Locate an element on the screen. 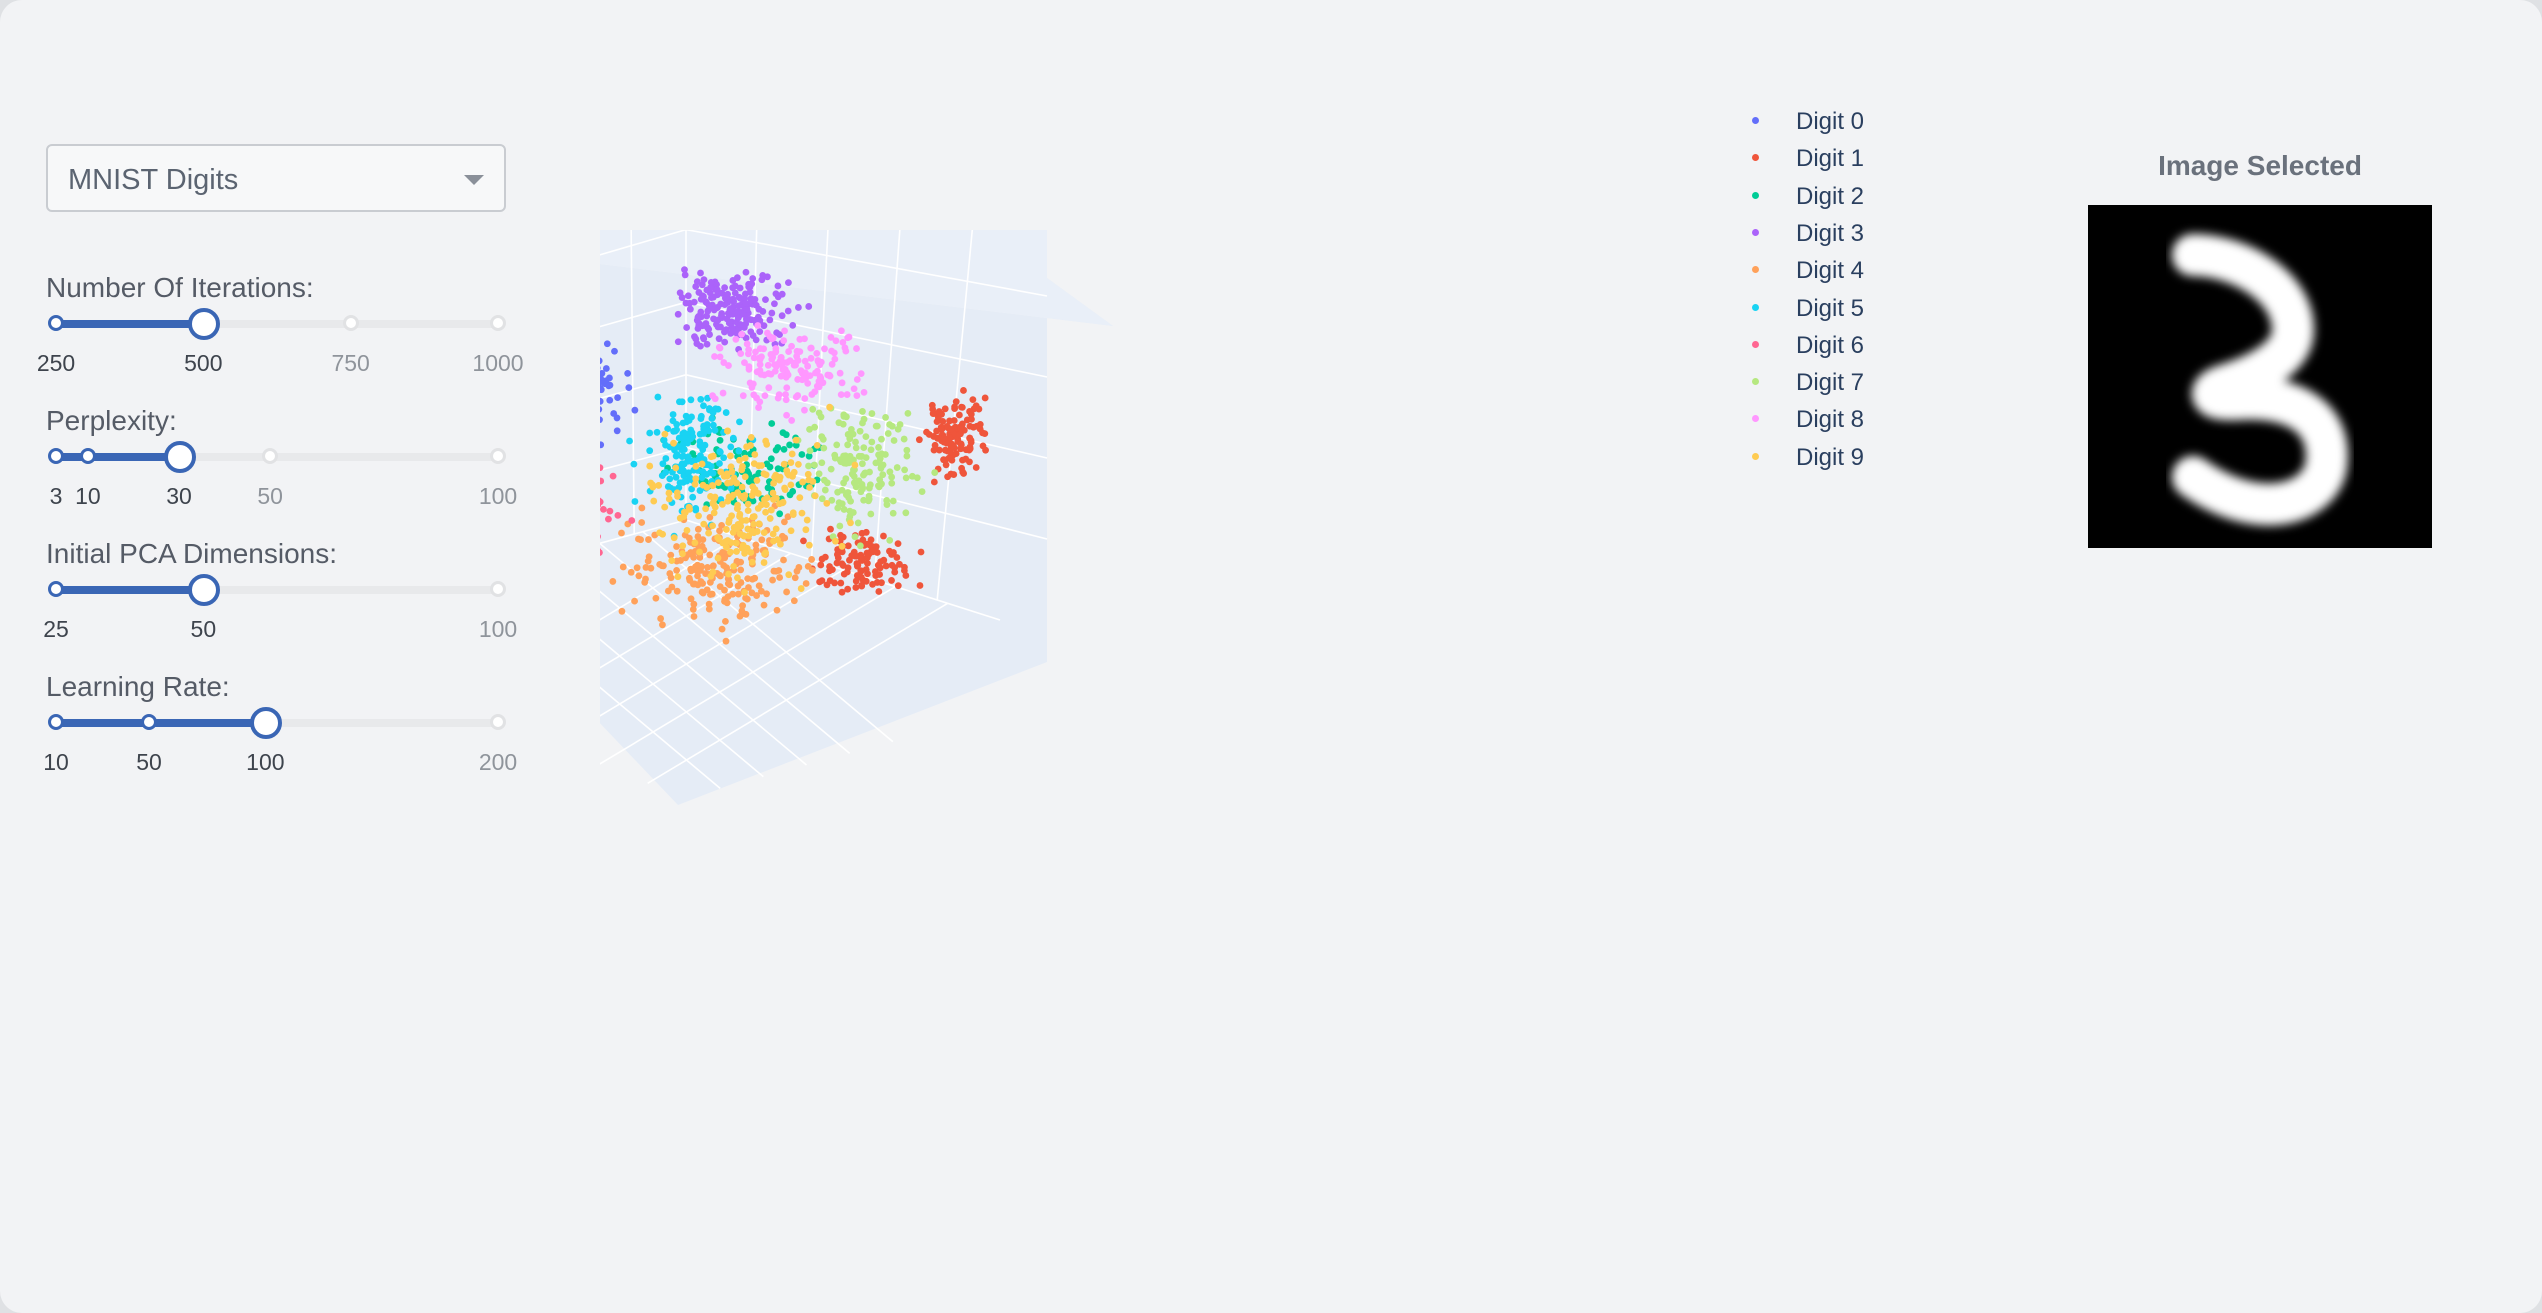  slider-mark-dot is located at coordinates (56, 589).